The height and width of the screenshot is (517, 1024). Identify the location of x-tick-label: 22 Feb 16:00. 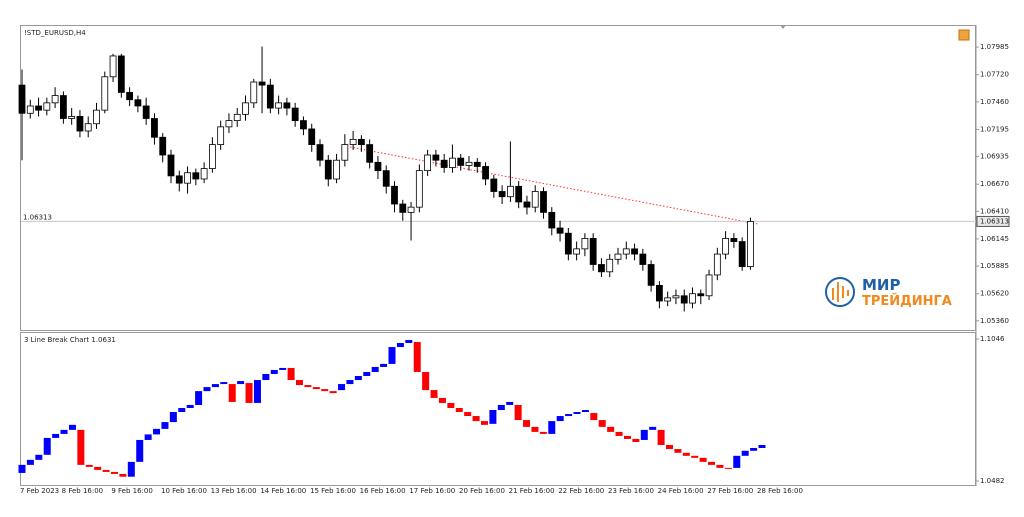
(581, 491).